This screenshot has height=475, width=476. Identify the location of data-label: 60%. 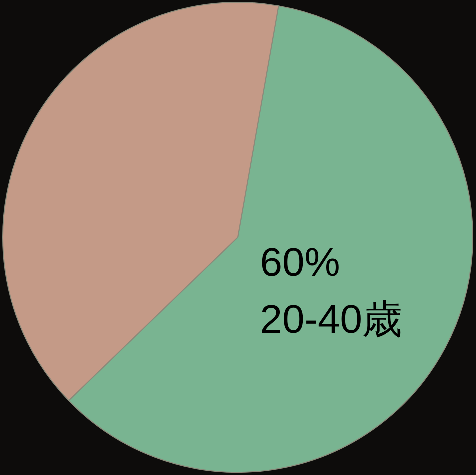
(300, 263).